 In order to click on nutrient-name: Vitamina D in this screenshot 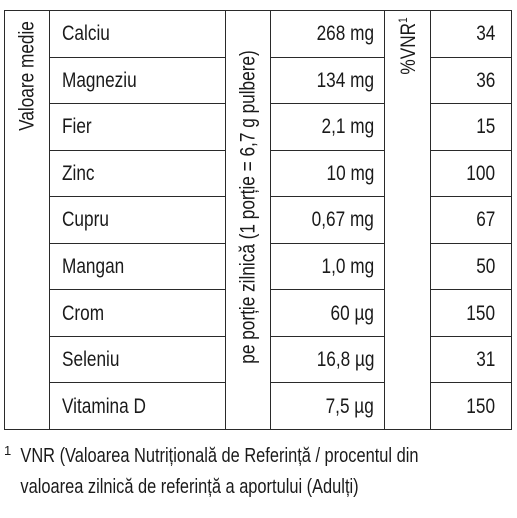, I will do `click(137, 406)`.